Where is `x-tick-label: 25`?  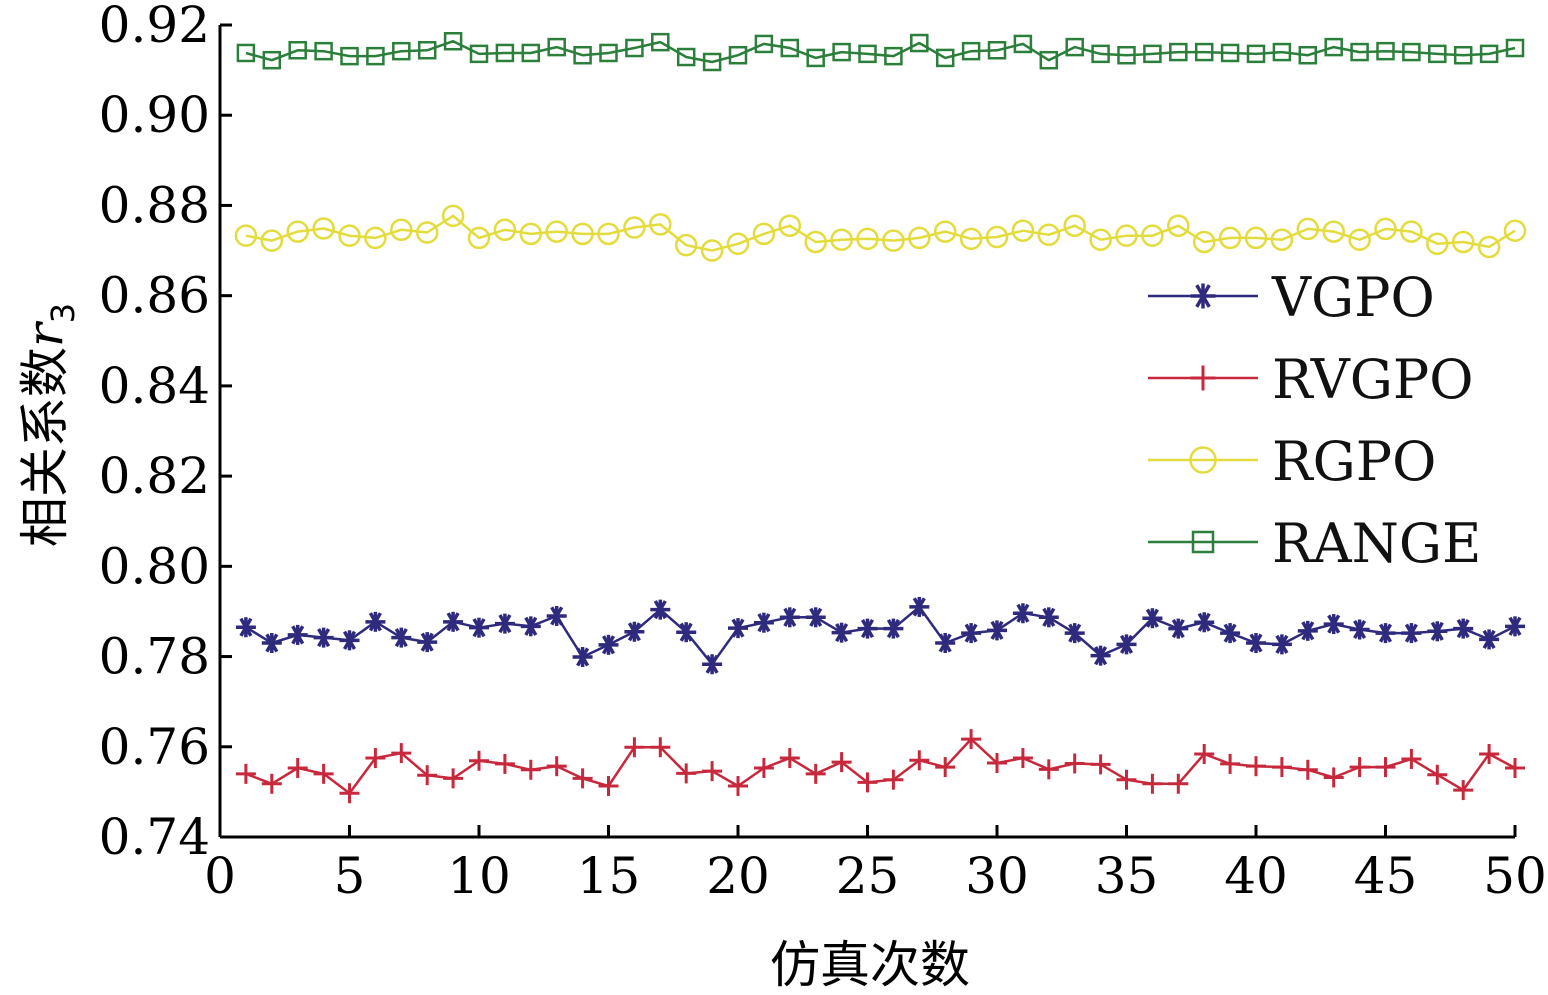 x-tick-label: 25 is located at coordinates (868, 876).